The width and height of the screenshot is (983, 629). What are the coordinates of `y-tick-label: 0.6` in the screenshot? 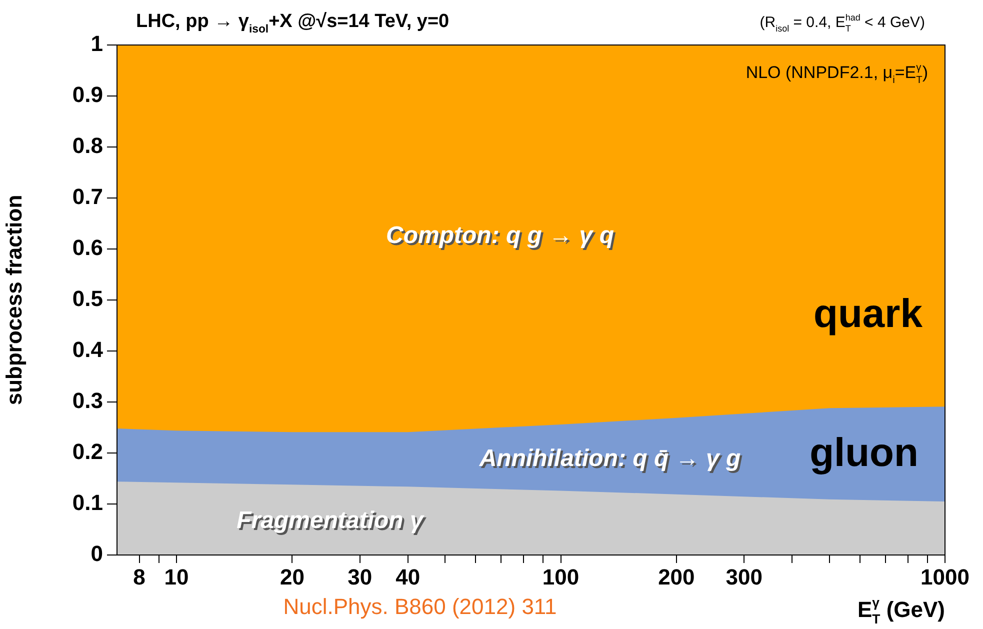 It's located at (87, 247).